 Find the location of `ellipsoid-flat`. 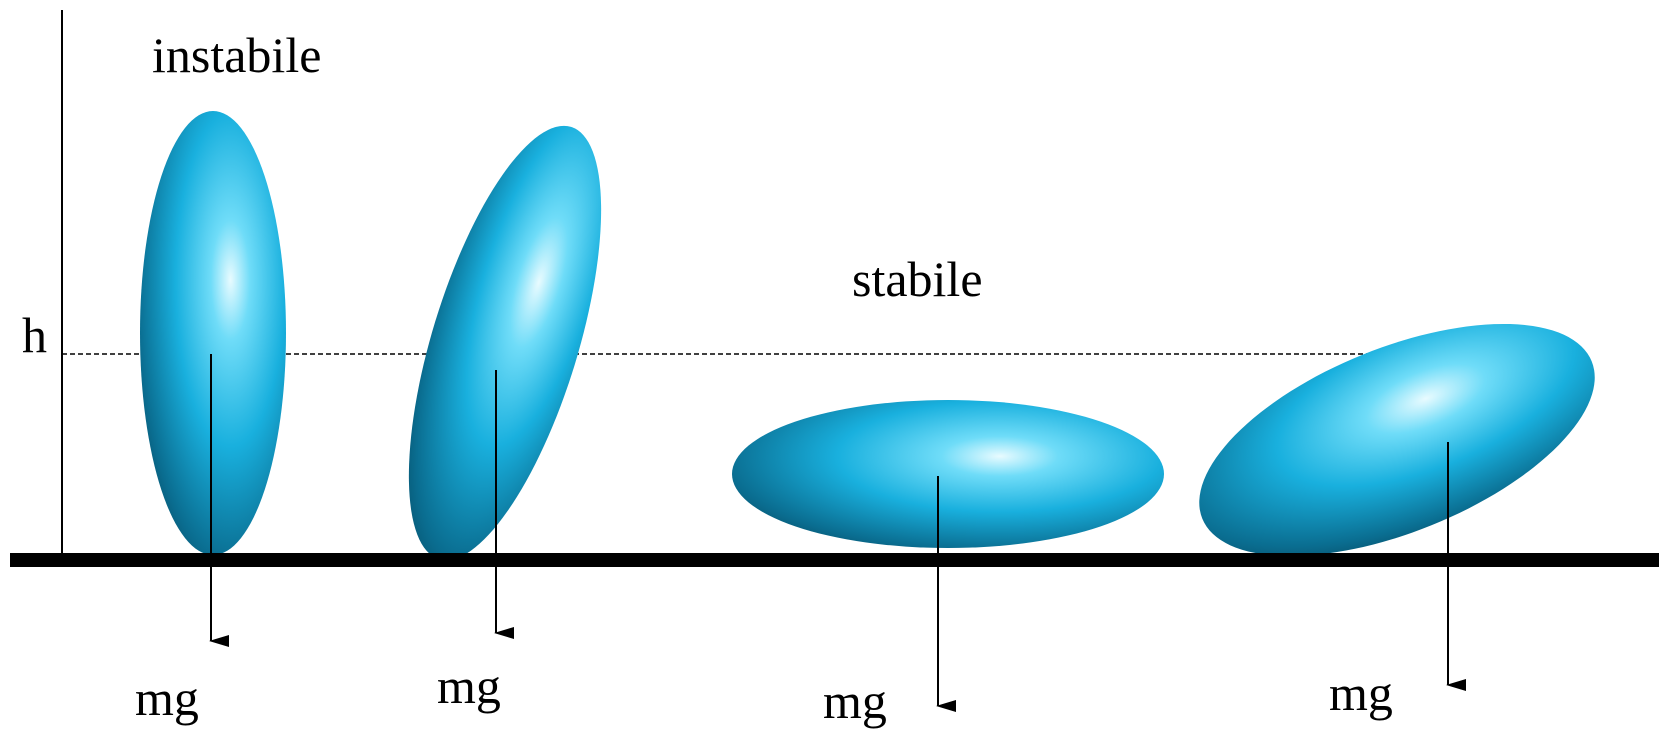

ellipsoid-flat is located at coordinates (948, 474).